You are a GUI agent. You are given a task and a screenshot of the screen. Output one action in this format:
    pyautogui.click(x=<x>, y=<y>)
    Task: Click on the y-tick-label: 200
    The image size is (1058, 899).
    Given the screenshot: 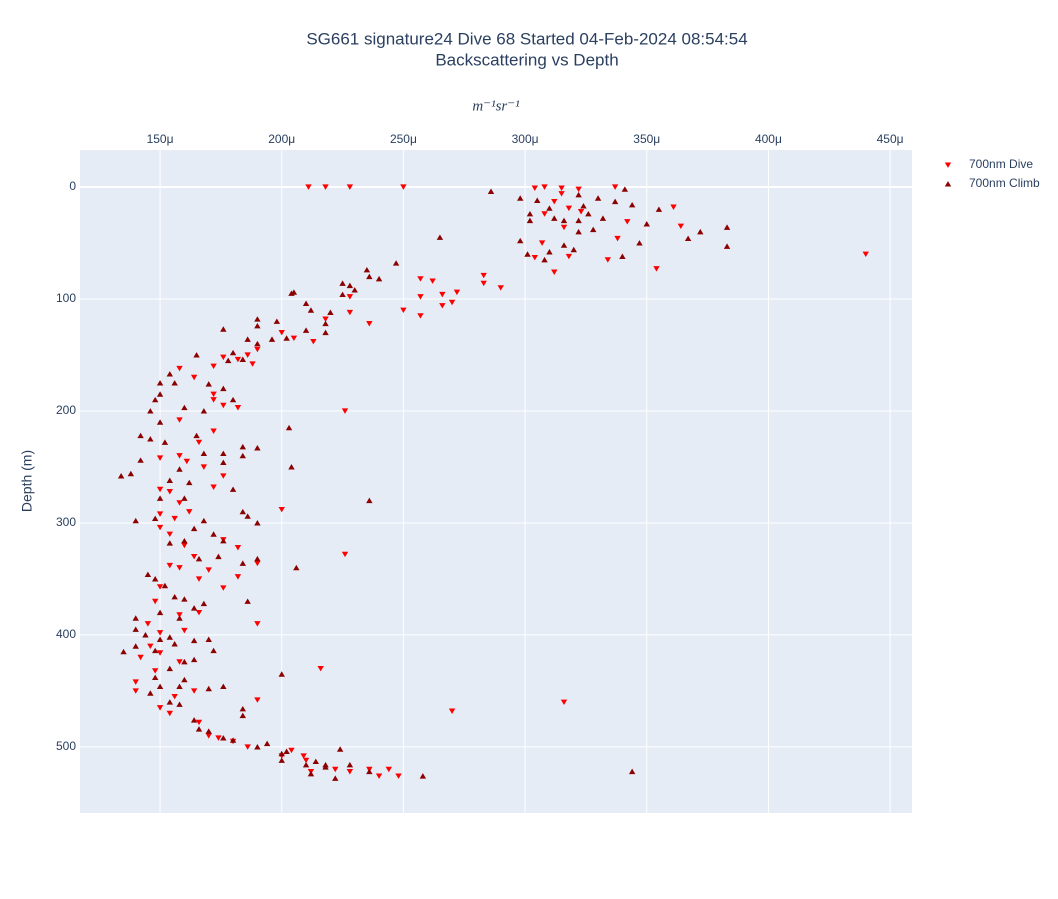 What is the action you would take?
    pyautogui.click(x=66, y=410)
    